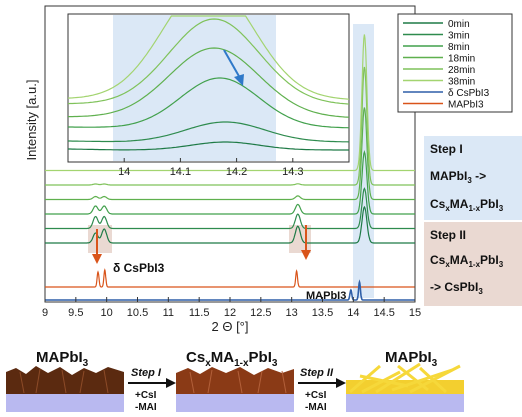 Image resolution: width=522 pixels, height=417 pixels. Describe the element at coordinates (139, 268) in the screenshot. I see `delta-cspbi3-label: δ CsPbI3` at that location.